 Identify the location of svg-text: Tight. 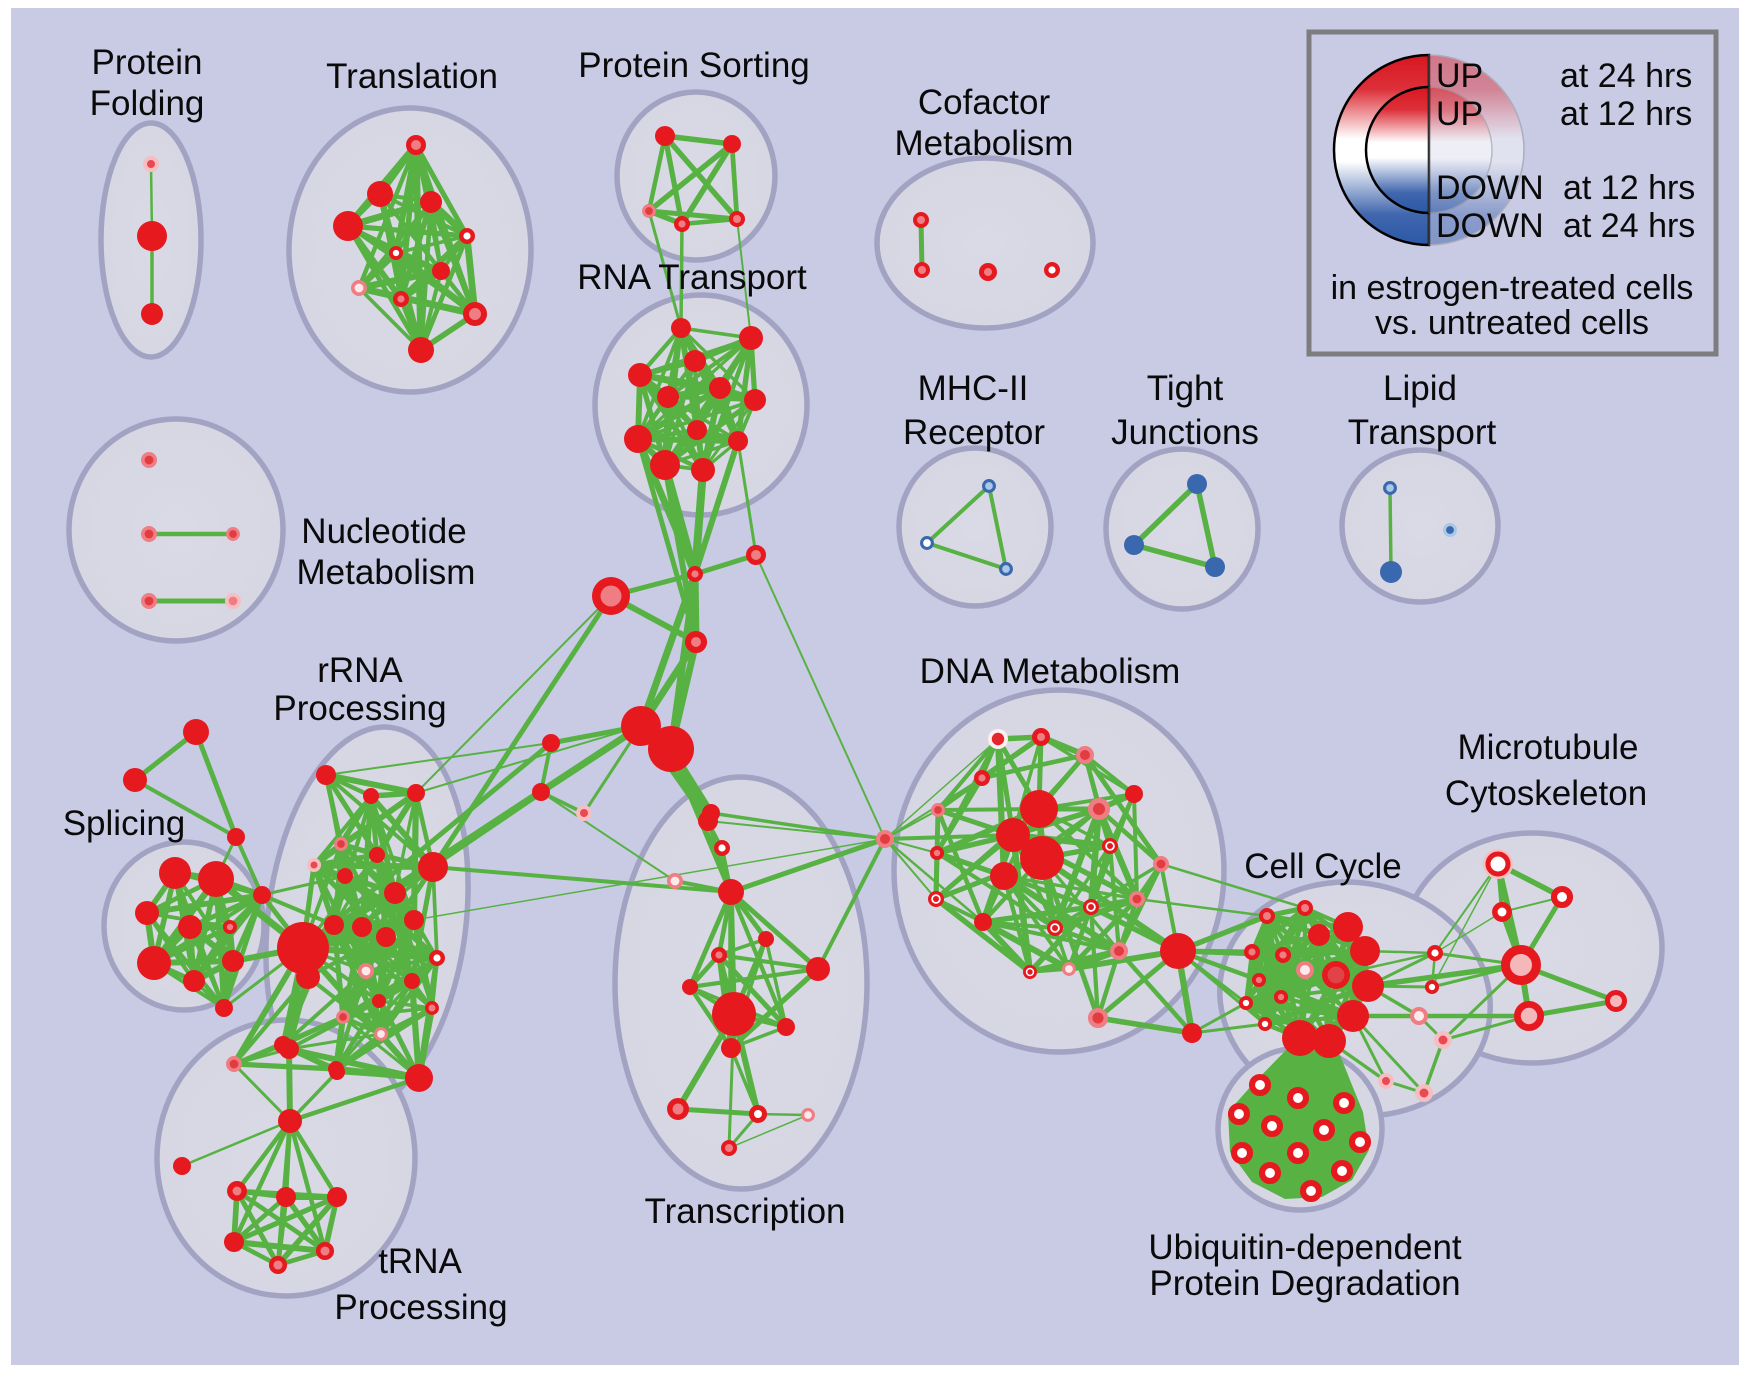
(1185, 388).